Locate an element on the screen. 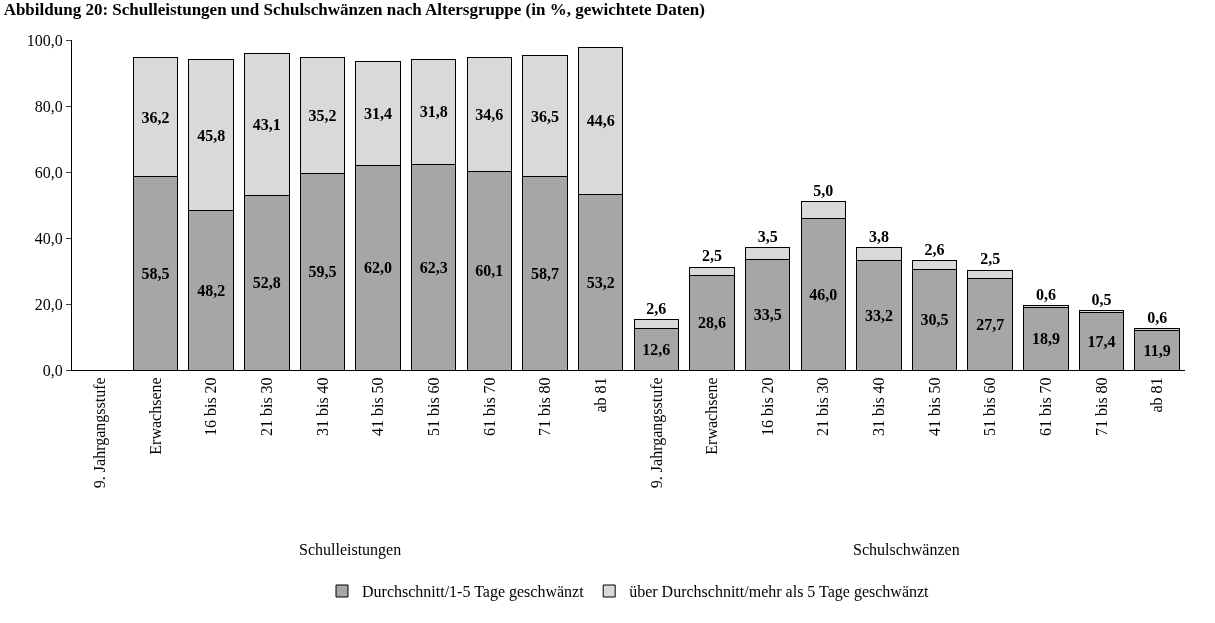 The height and width of the screenshot is (623, 1215). data-label: 31,4 is located at coordinates (378, 114).